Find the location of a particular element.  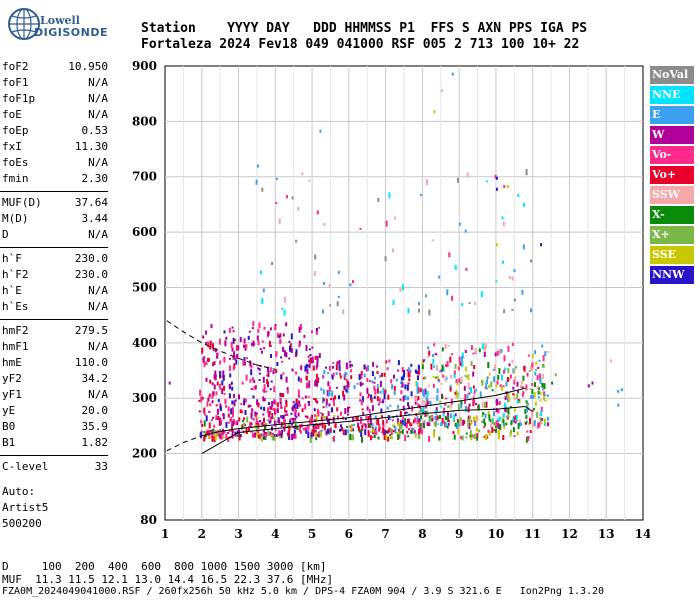

param-row: foEs N/A is located at coordinates (55, 163).